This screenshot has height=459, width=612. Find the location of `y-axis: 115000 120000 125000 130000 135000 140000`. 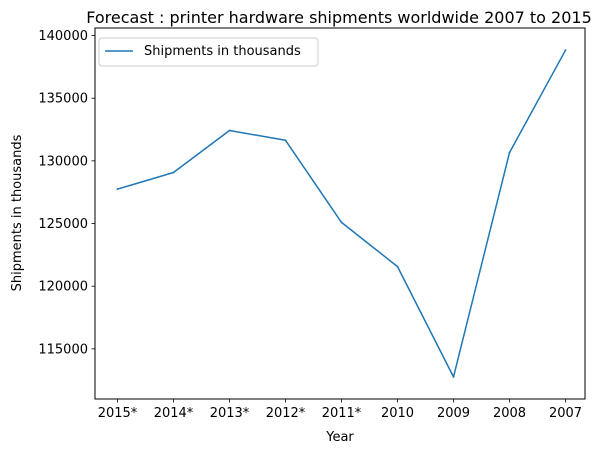

y-axis: 115000 120000 125000 130000 135000 140000 is located at coordinates (66, 193).